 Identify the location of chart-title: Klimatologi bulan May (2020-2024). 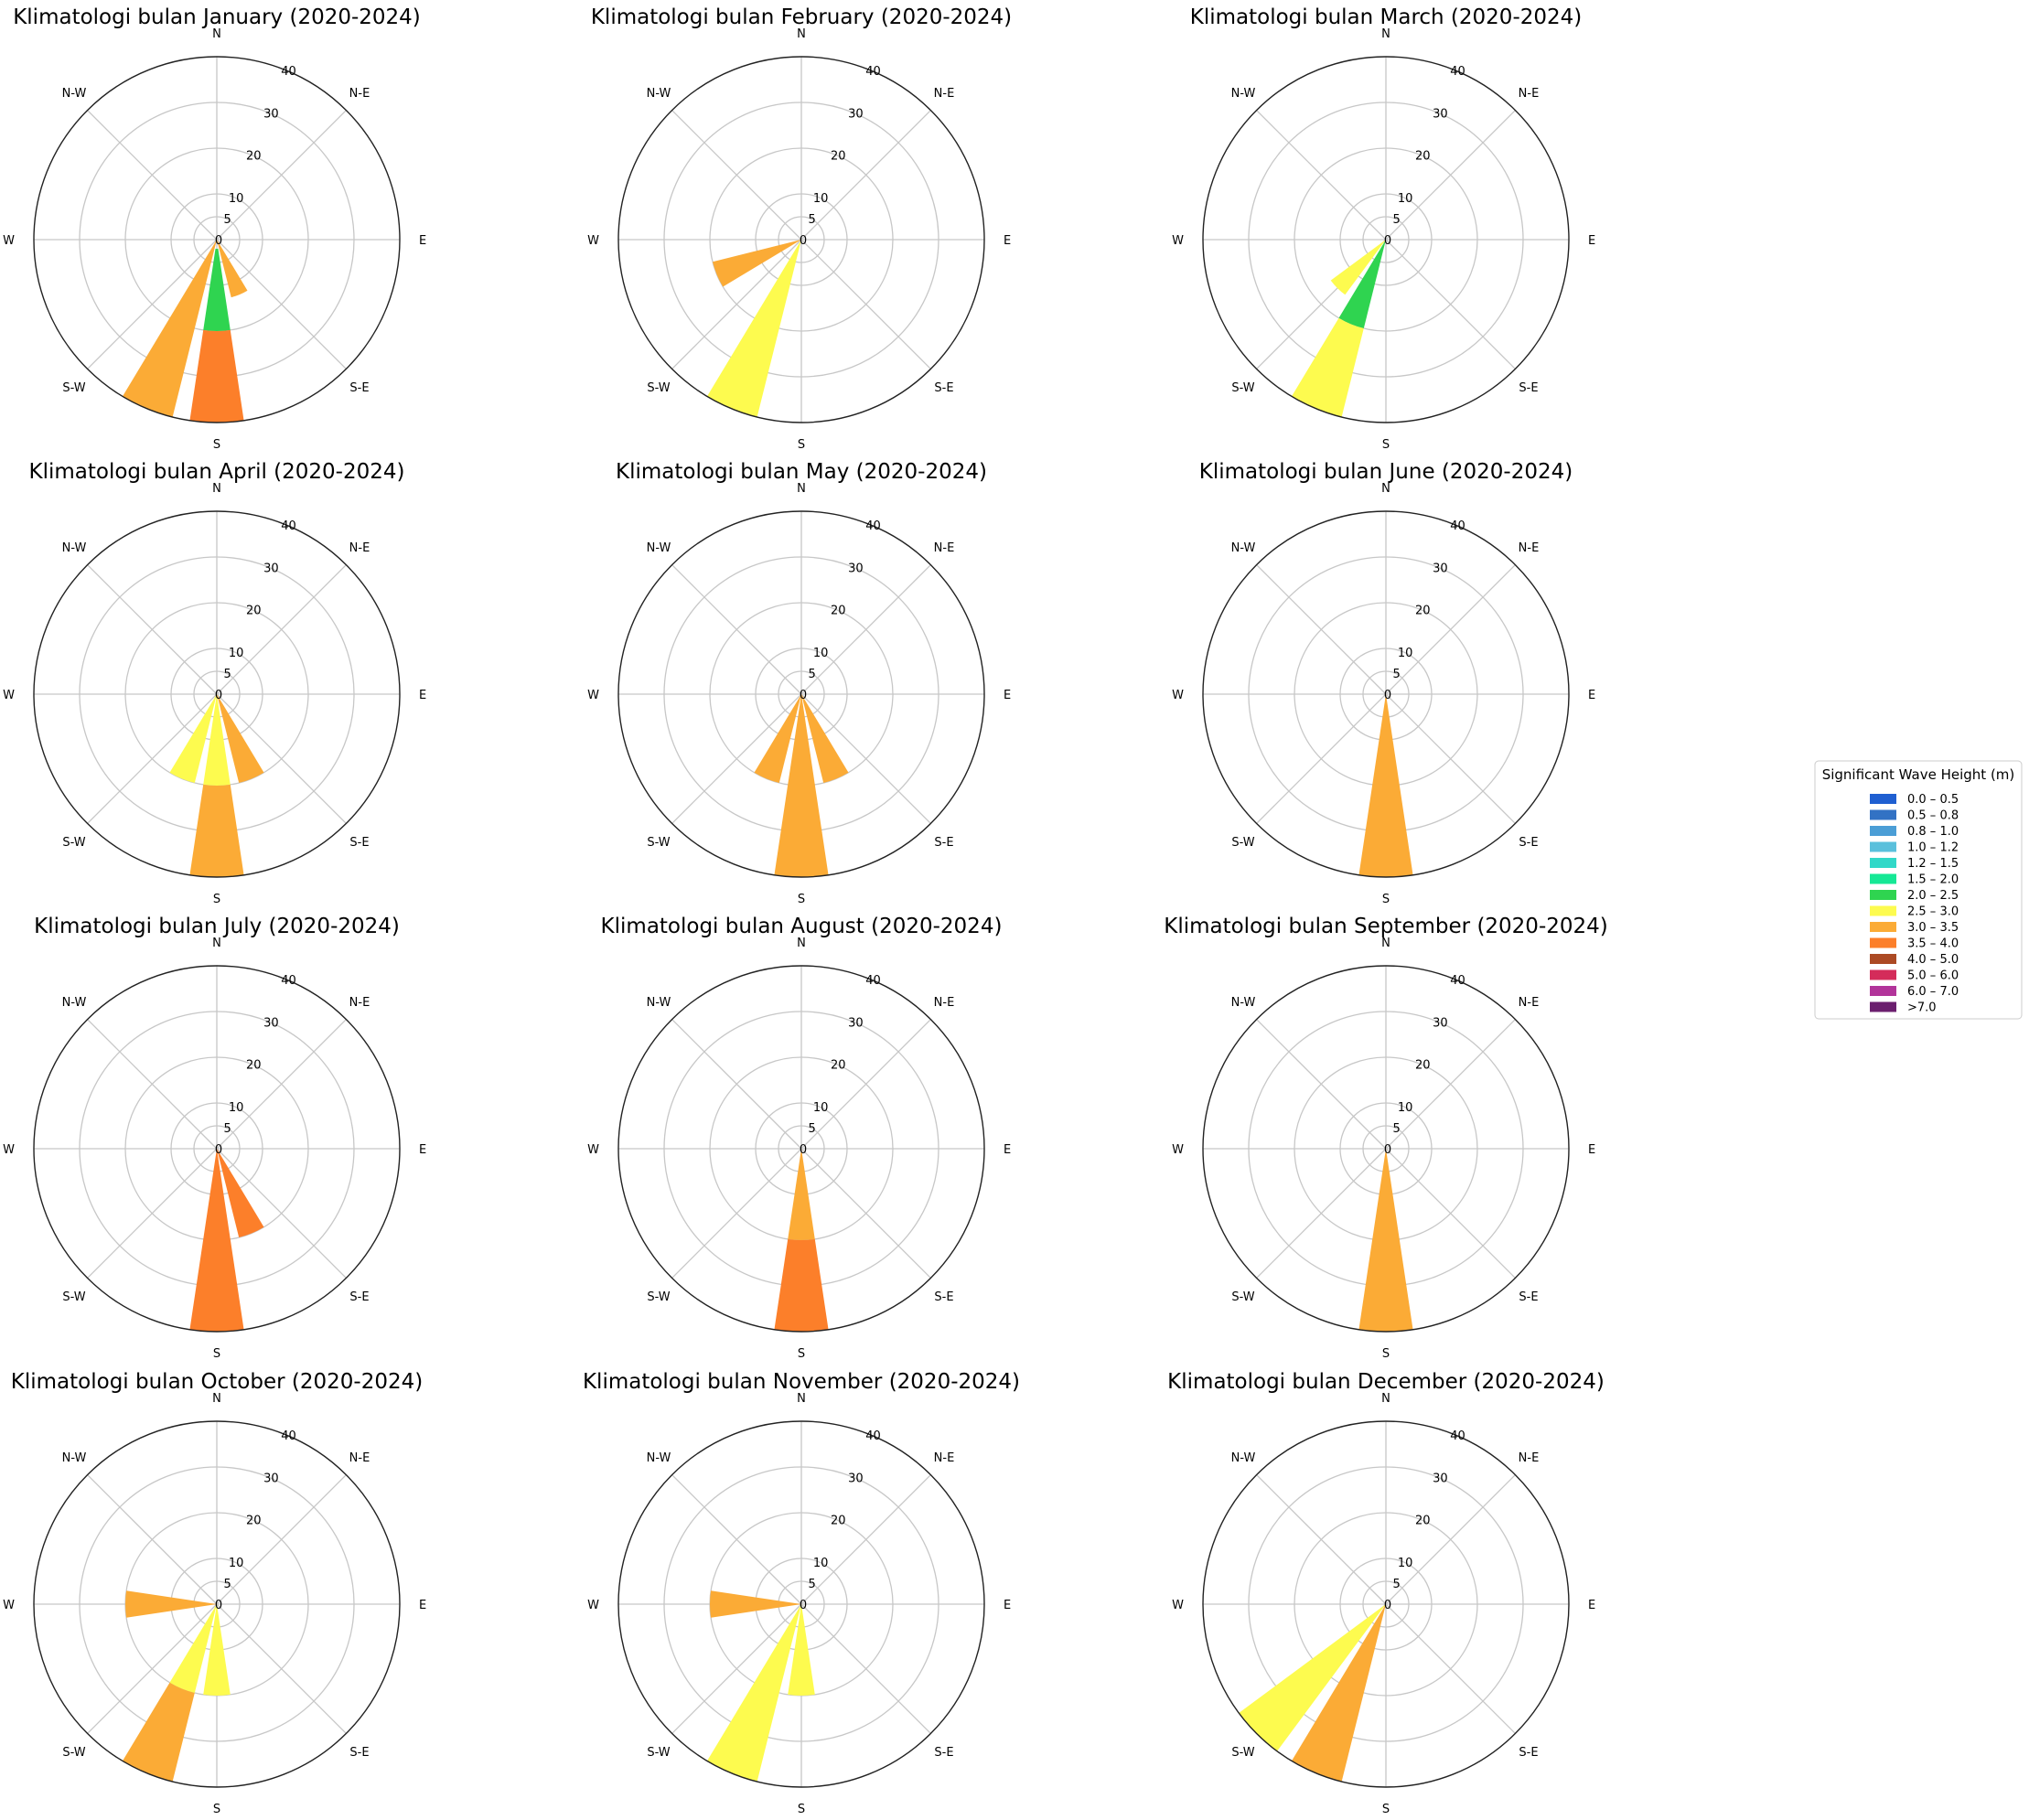
(801, 472).